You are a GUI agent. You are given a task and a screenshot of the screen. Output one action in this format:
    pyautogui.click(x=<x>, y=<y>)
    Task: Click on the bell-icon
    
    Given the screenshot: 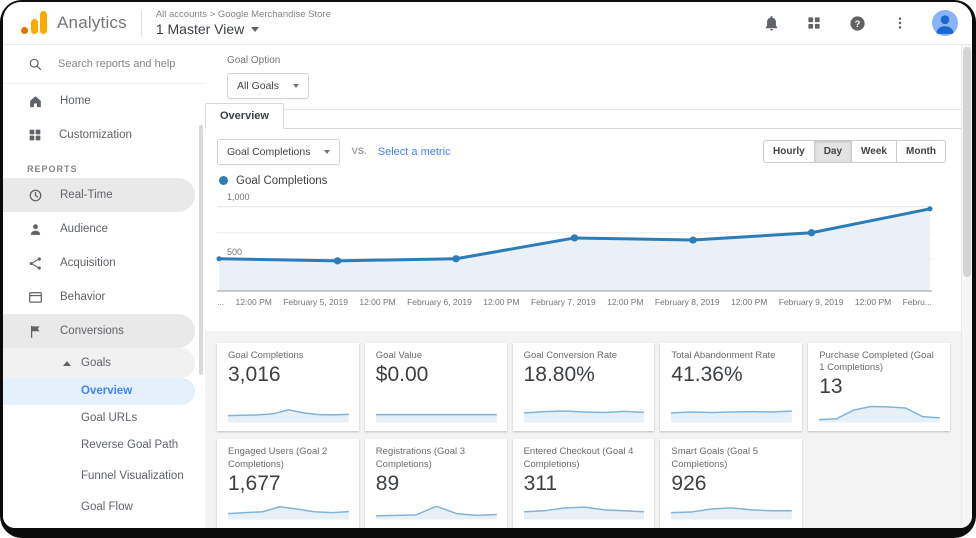 What is the action you would take?
    pyautogui.click(x=771, y=22)
    